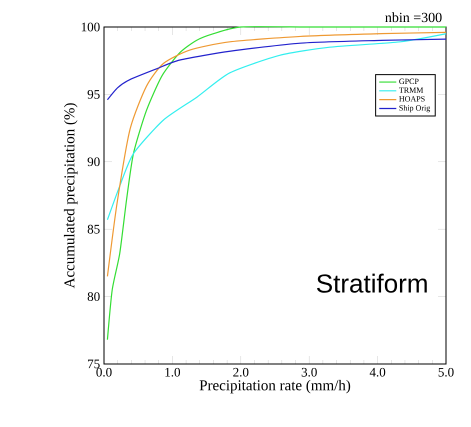  What do you see at coordinates (94, 94) in the screenshot?
I see `y-tick-label: 95` at bounding box center [94, 94].